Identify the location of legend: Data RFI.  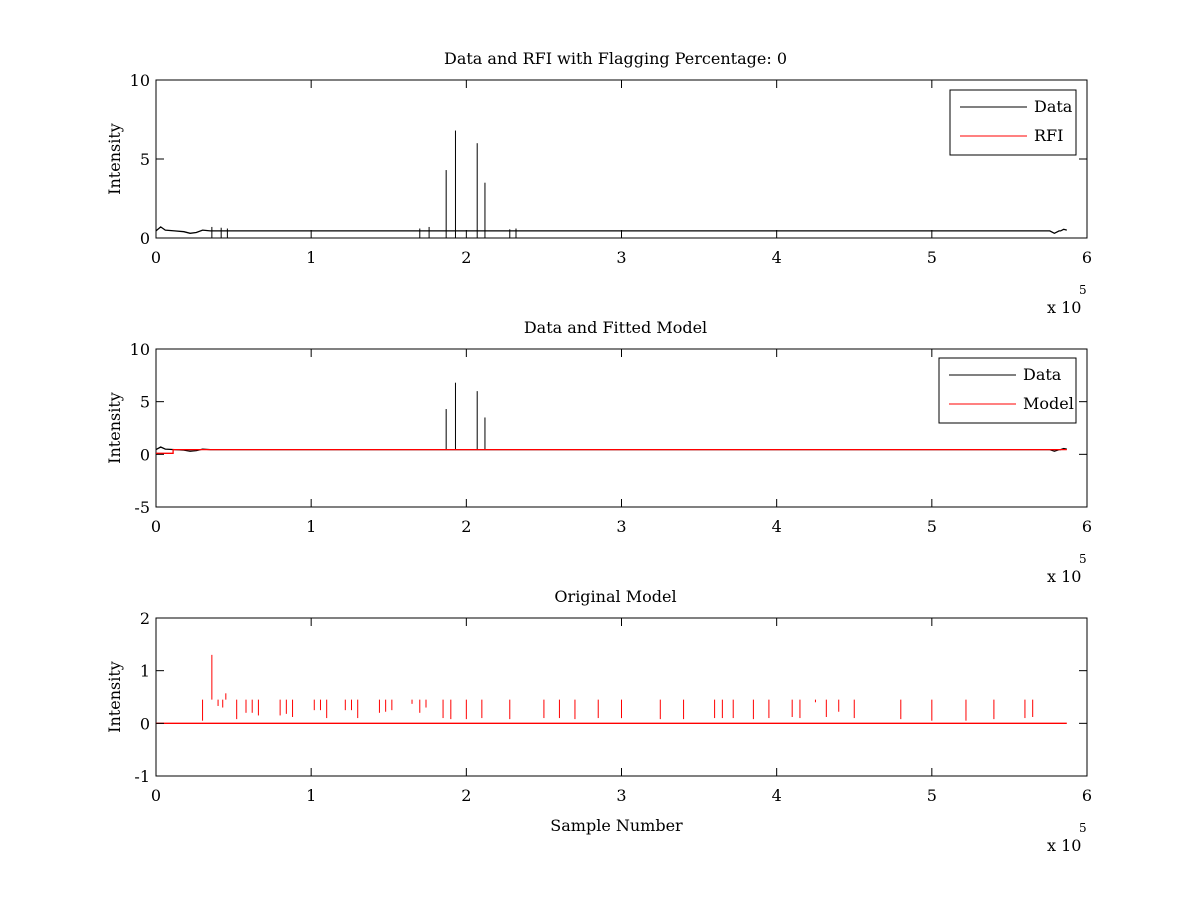
(1013, 122).